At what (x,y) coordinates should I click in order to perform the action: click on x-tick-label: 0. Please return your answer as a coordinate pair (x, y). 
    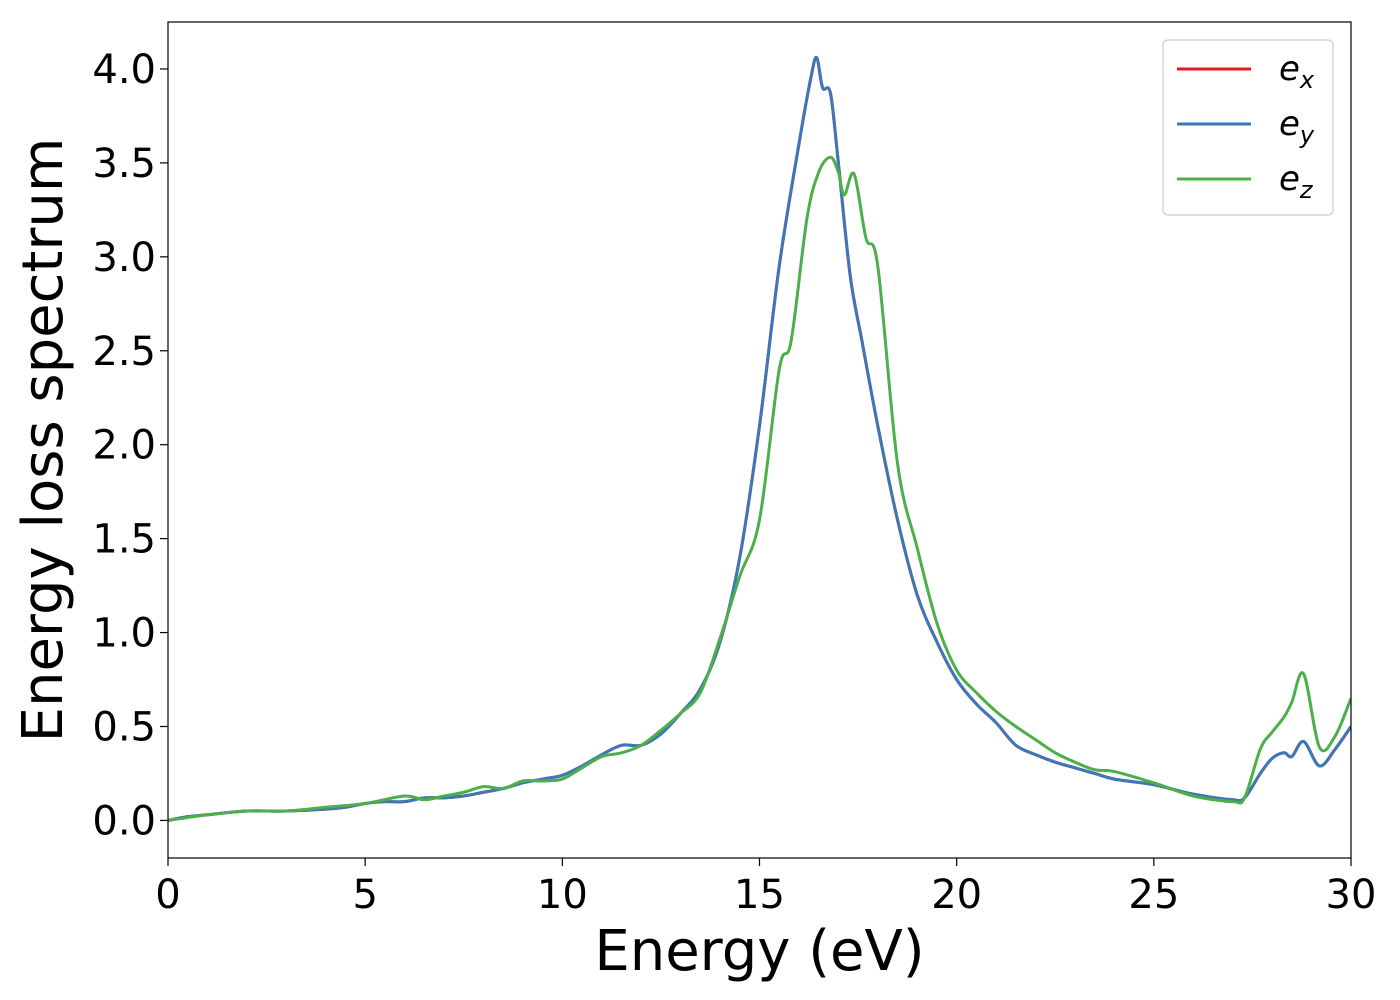
    Looking at the image, I should click on (167, 895).